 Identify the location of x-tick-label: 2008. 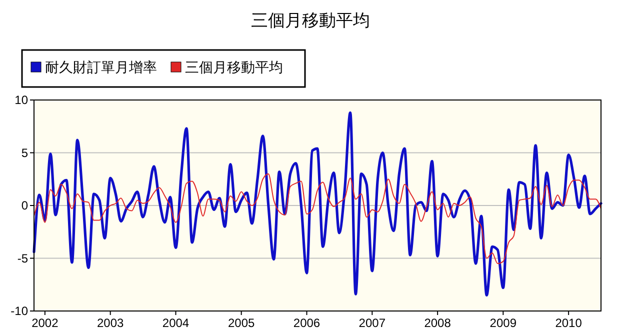
(438, 323).